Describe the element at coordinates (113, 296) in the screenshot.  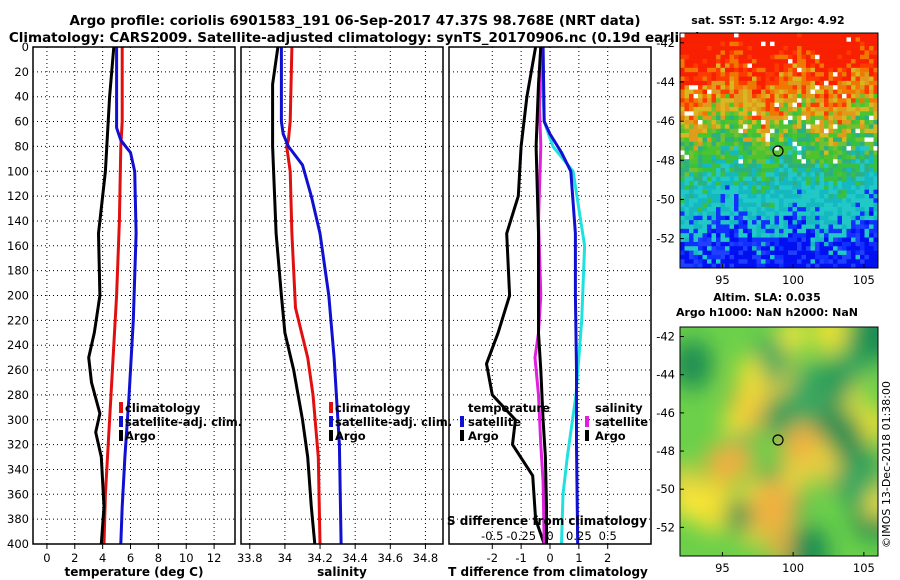
I see `series-climatology` at that location.